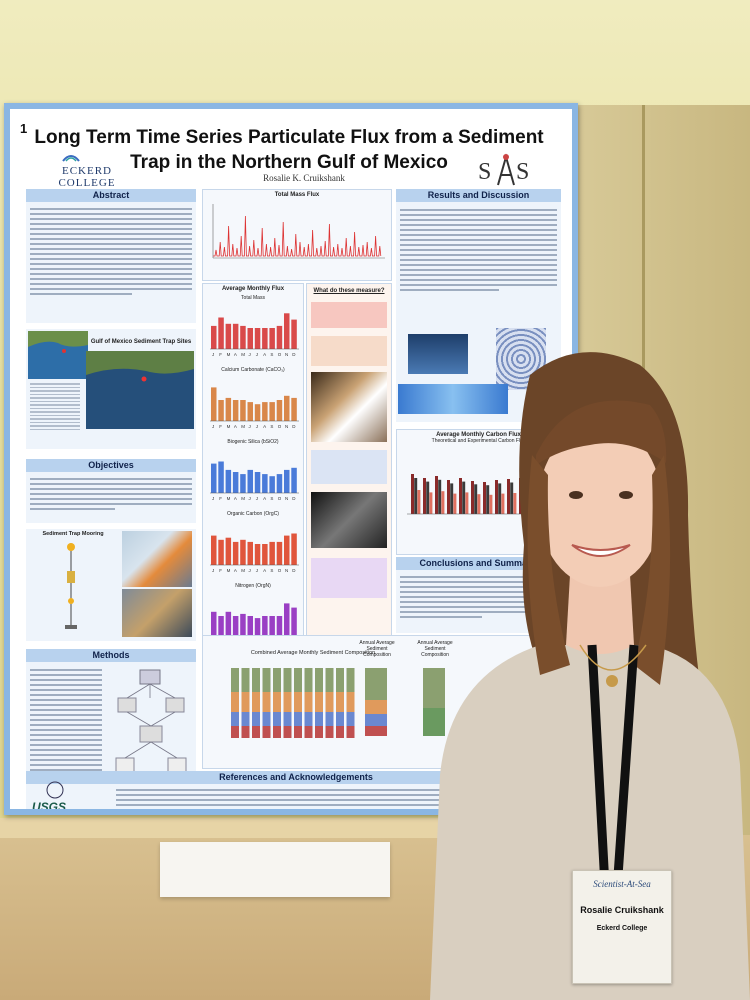 The width and height of the screenshot is (750, 1000). Describe the element at coordinates (275, 869) in the screenshot. I see `paper-card` at that location.